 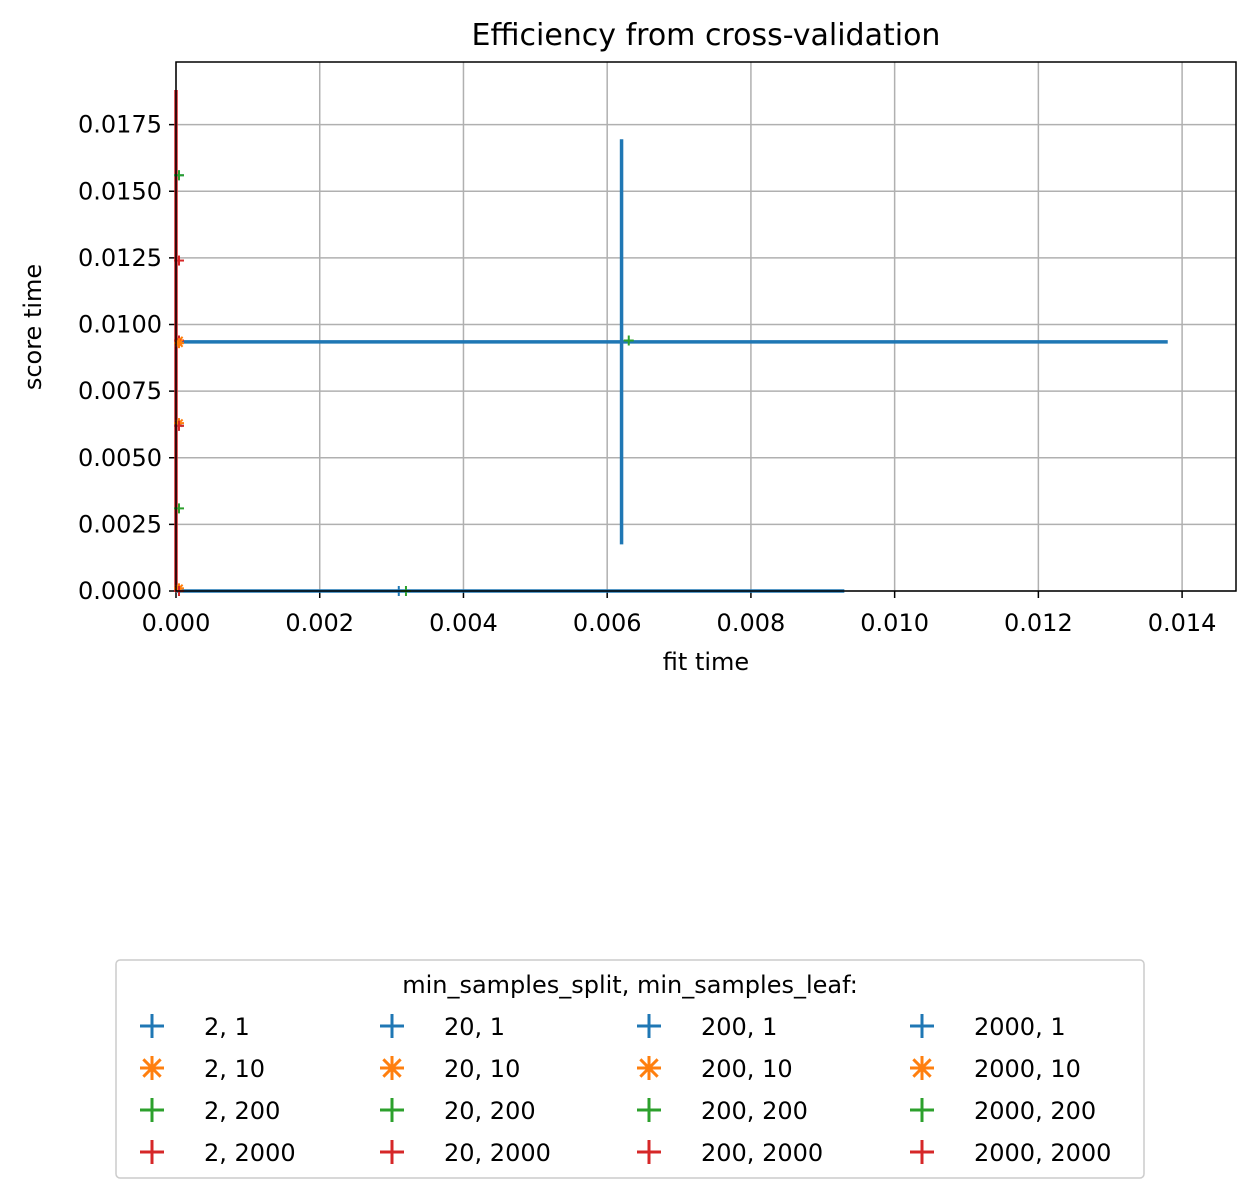 I want to click on x-tick-label: 0.012, so click(x=1038, y=623).